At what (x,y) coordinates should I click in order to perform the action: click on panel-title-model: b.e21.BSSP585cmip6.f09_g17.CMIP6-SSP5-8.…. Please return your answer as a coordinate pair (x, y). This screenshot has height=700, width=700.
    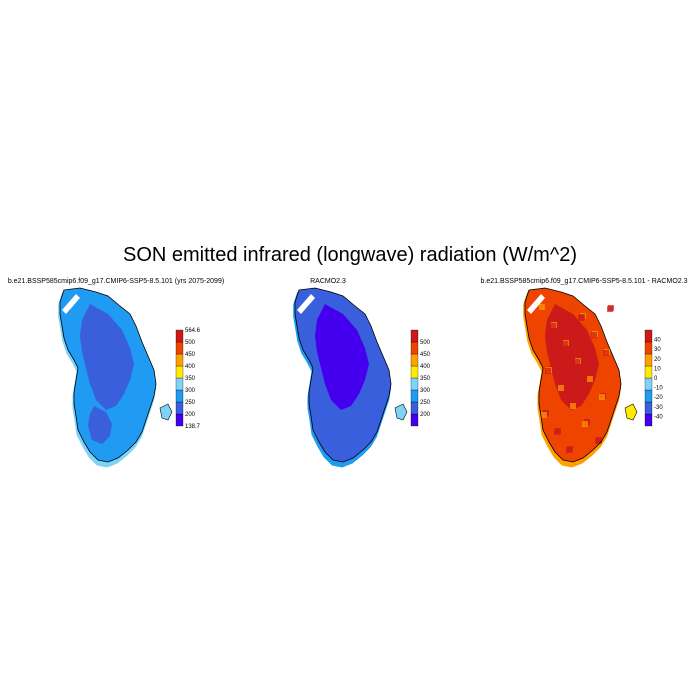
    Looking at the image, I should click on (116, 281).